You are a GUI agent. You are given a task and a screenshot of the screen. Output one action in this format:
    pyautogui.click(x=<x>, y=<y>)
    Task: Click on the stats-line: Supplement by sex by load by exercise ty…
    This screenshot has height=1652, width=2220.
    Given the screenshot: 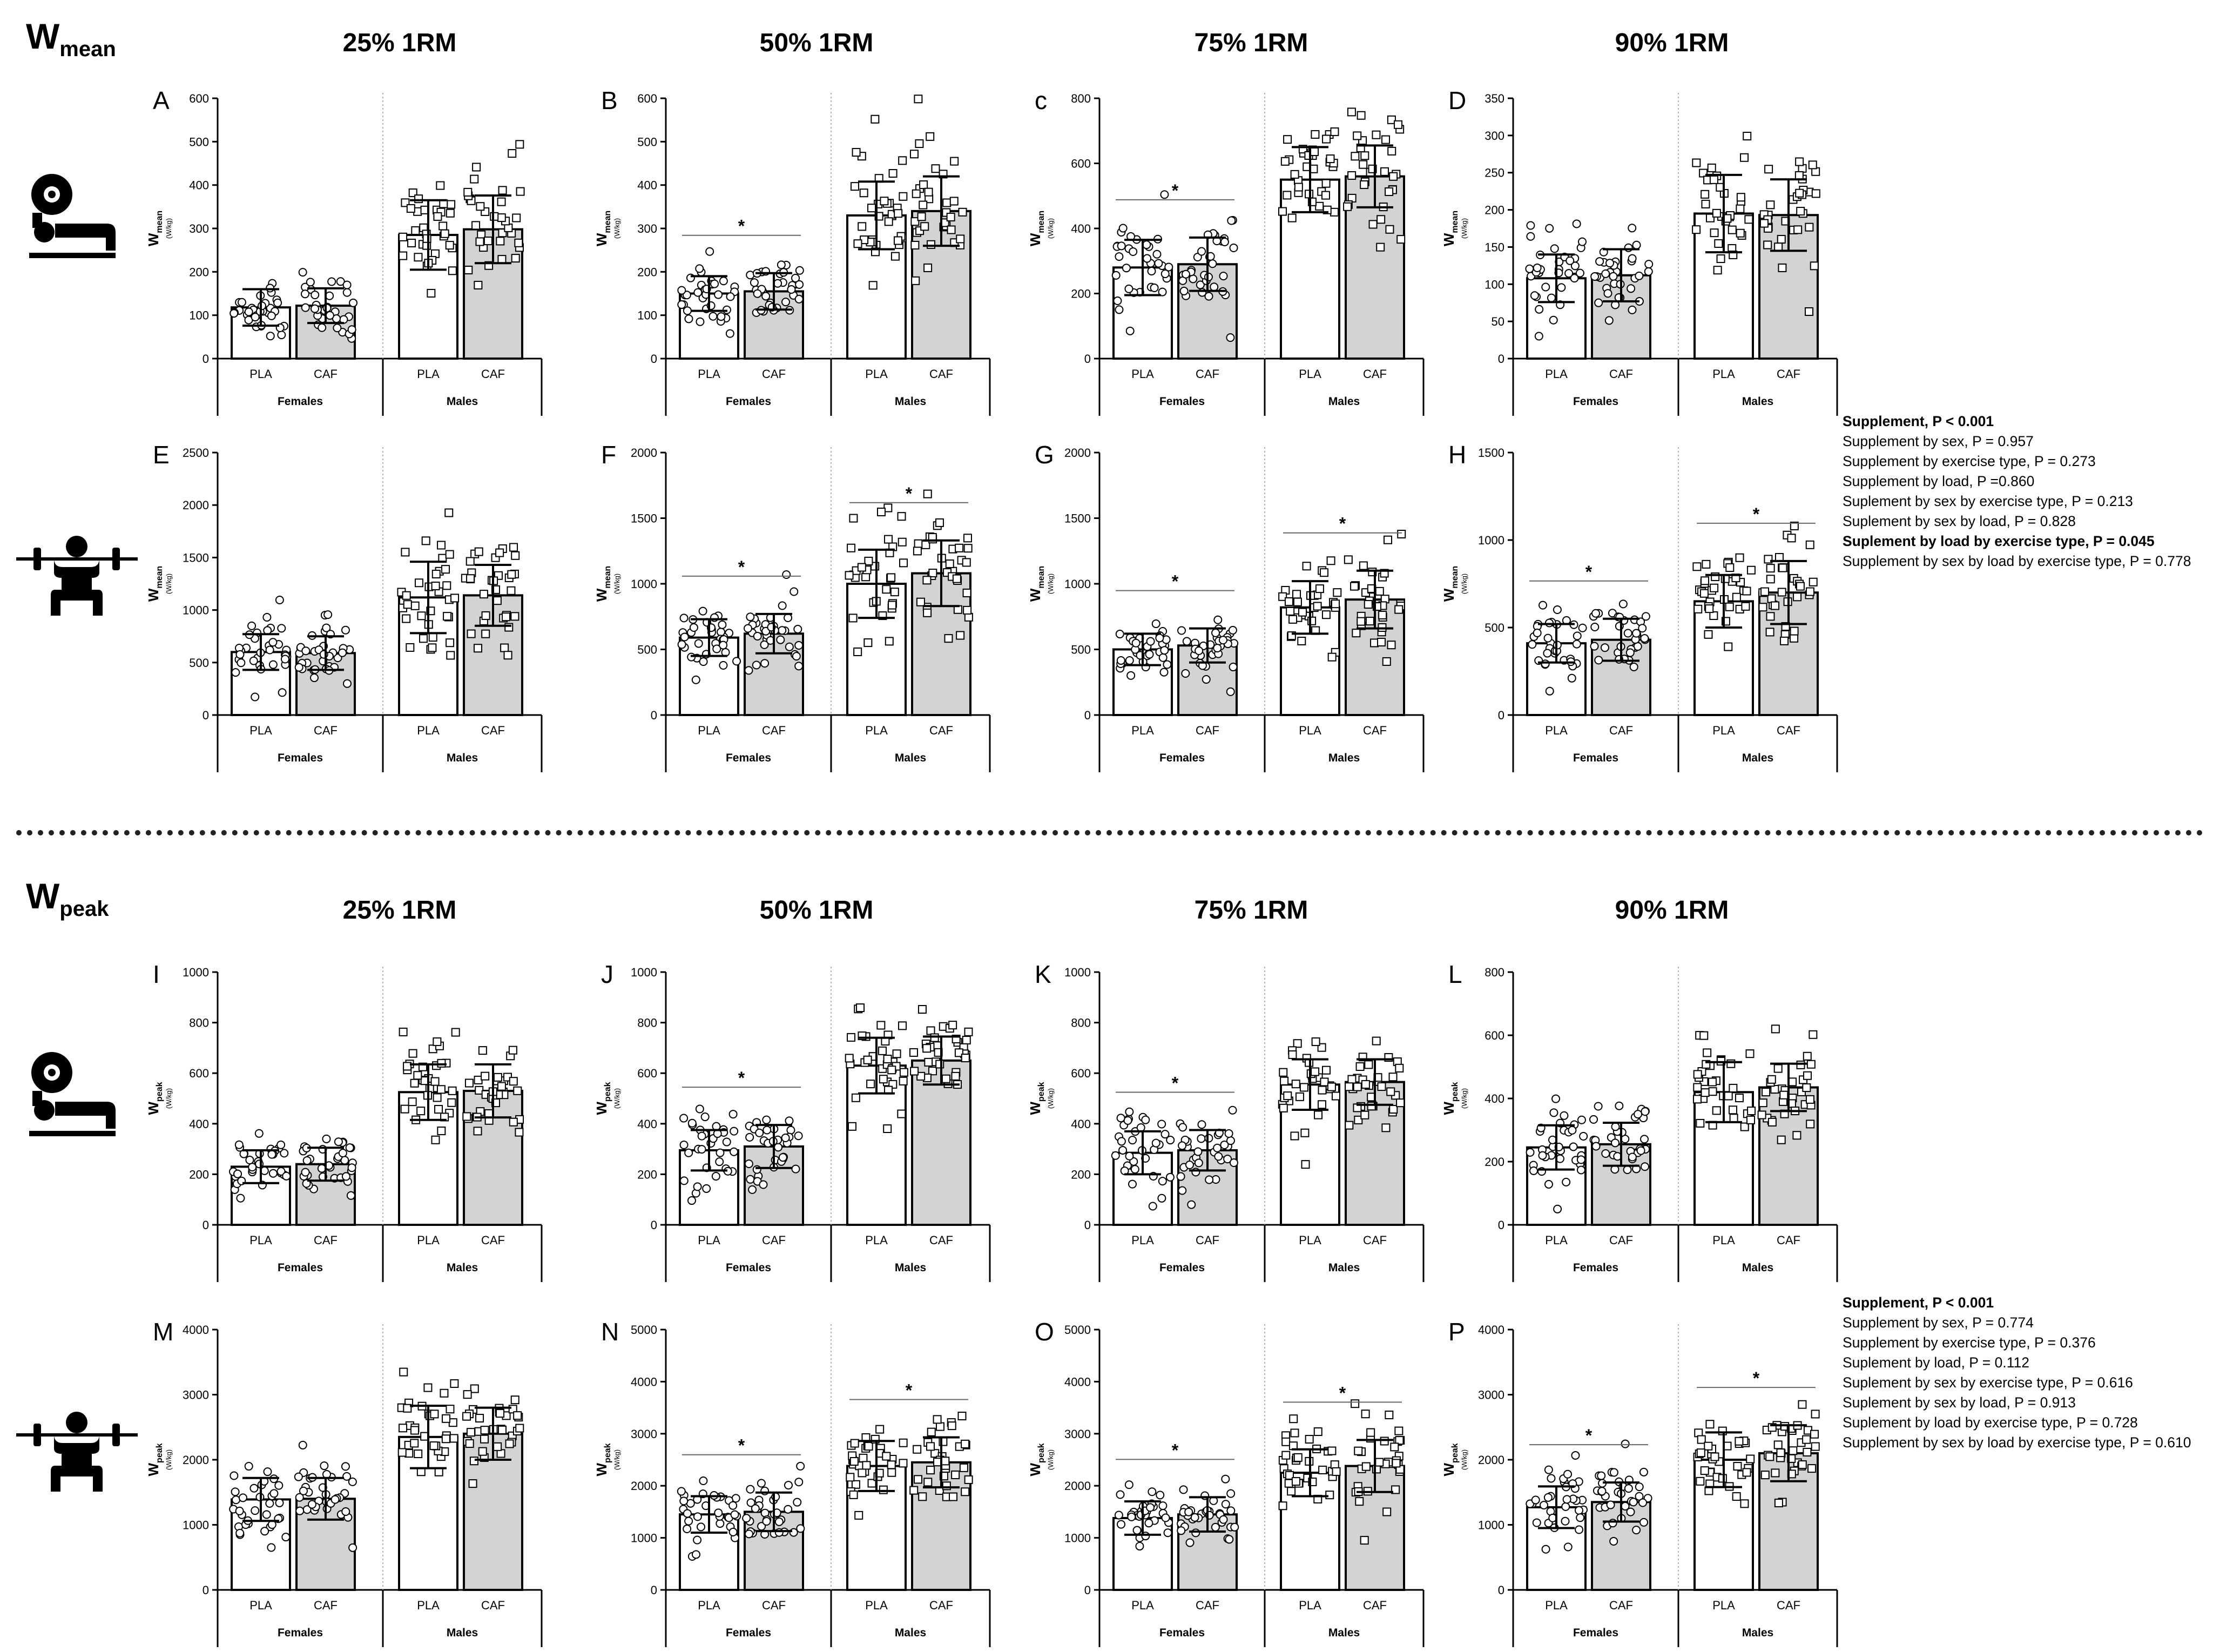 What is the action you would take?
    pyautogui.click(x=2017, y=1442)
    